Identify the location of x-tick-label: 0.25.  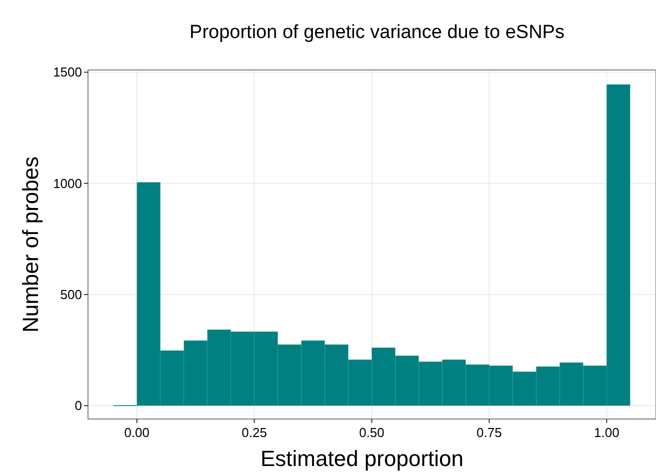
(254, 432).